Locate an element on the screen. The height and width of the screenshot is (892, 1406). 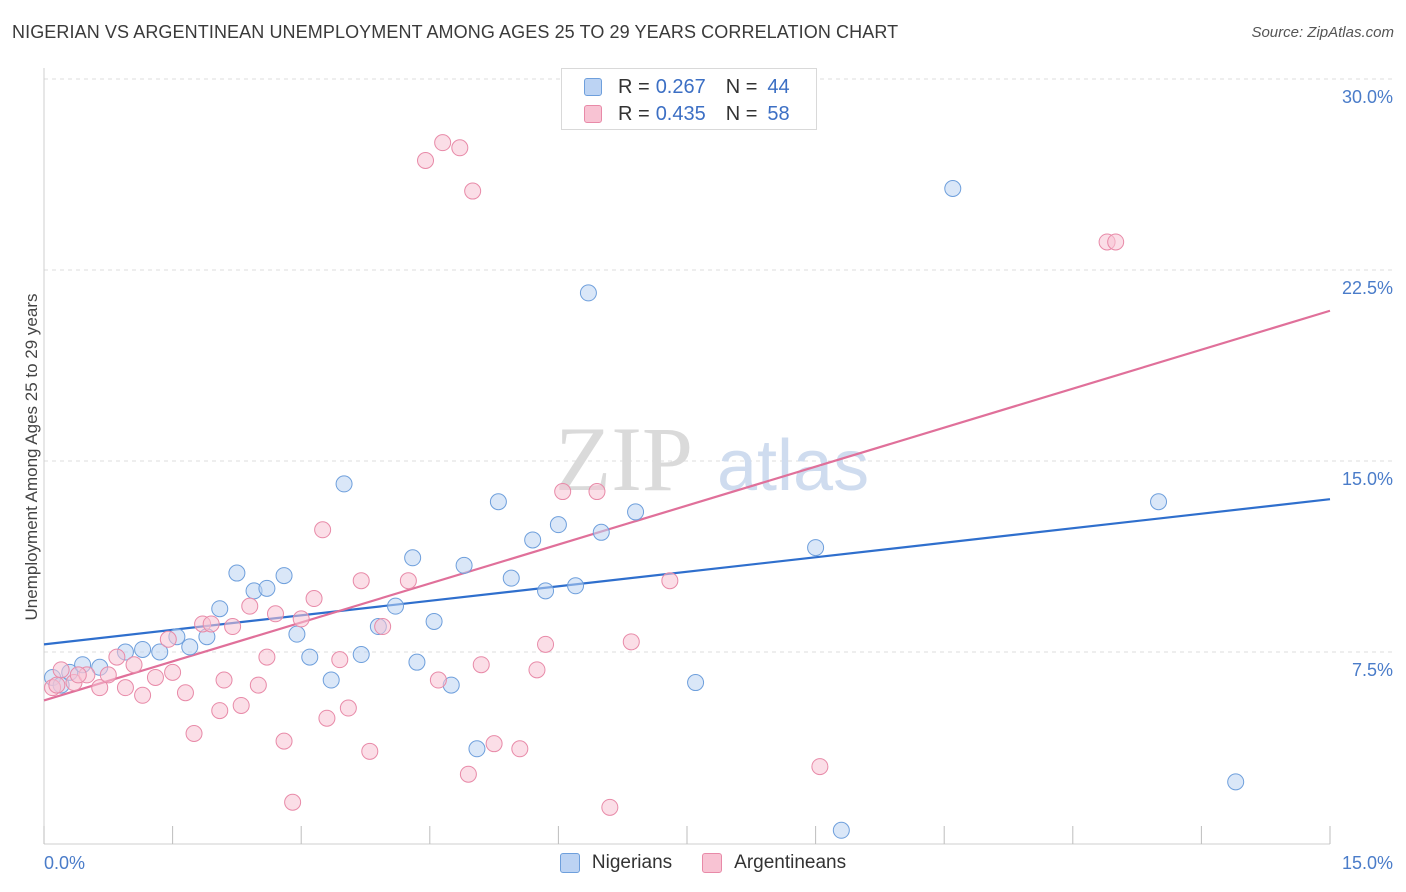
y-tick-label: 15.0% is located at coordinates (1367, 479).